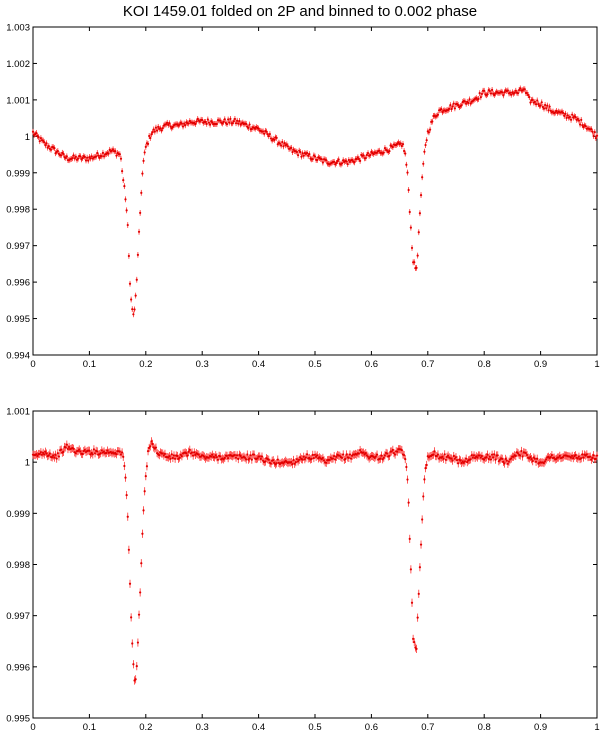  I want to click on y-tick-label-top-1: 0.995, so click(18, 319).